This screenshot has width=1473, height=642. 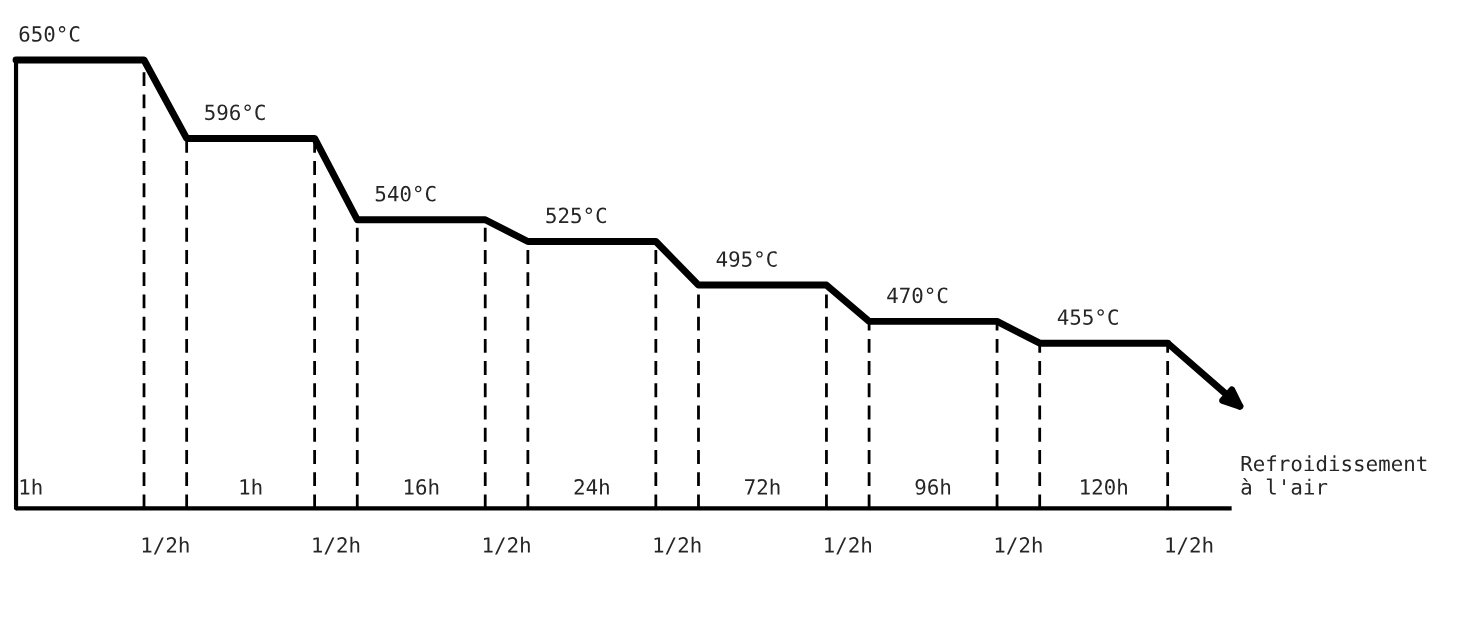 What do you see at coordinates (1334, 475) in the screenshot?
I see `text: Refroidissement à l'air` at bounding box center [1334, 475].